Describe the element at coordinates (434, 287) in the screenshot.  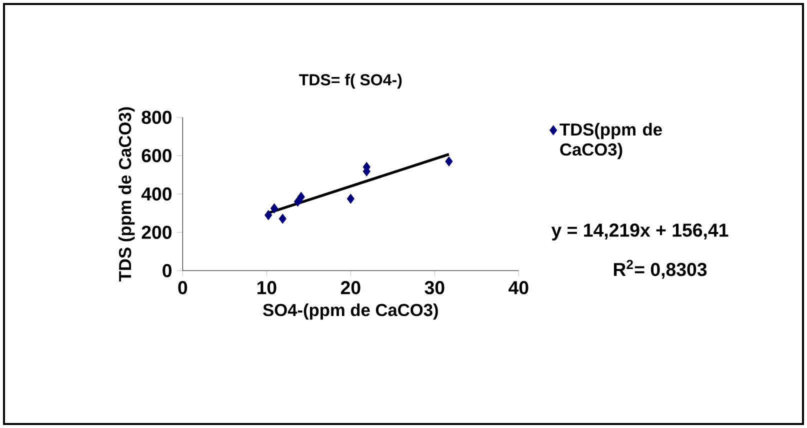
I see `x-tick-label: 30` at that location.